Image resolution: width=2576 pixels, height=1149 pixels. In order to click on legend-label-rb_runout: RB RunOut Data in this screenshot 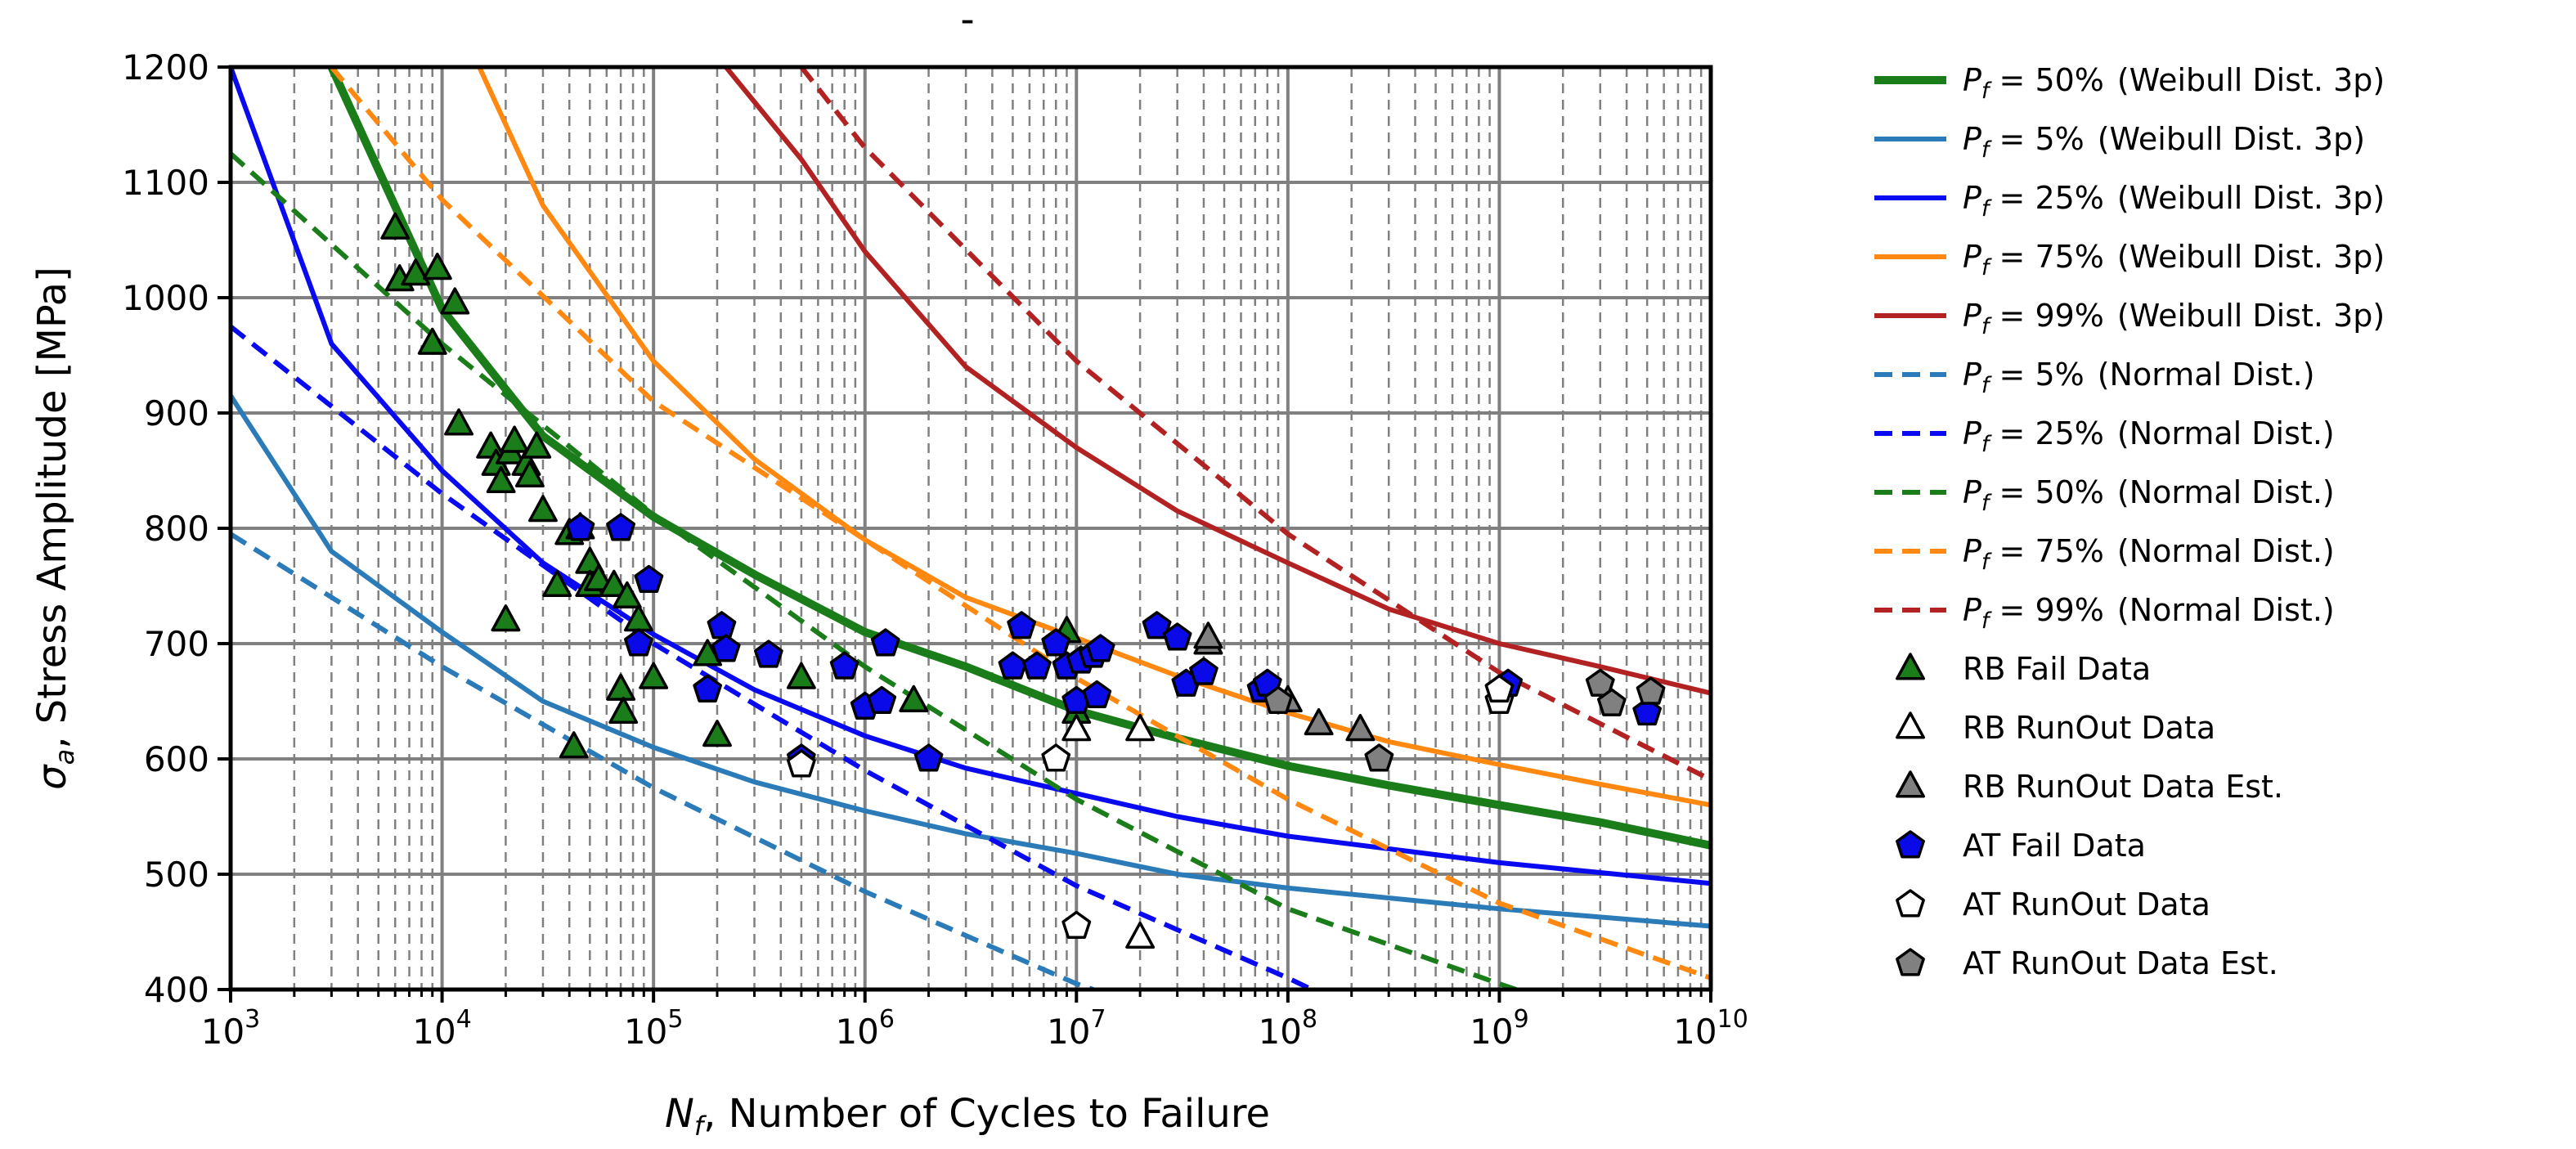, I will do `click(2089, 728)`.